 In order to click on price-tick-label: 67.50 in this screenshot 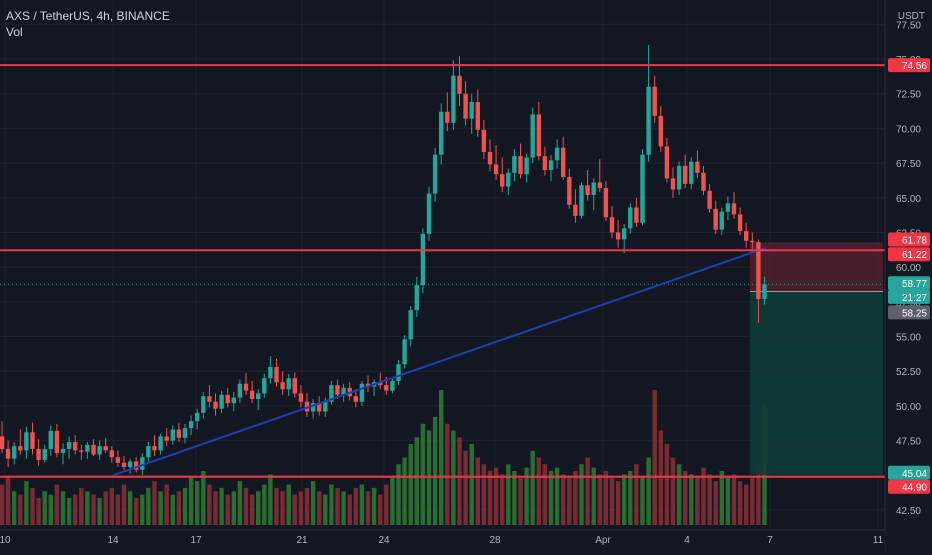, I will do `click(908, 164)`.